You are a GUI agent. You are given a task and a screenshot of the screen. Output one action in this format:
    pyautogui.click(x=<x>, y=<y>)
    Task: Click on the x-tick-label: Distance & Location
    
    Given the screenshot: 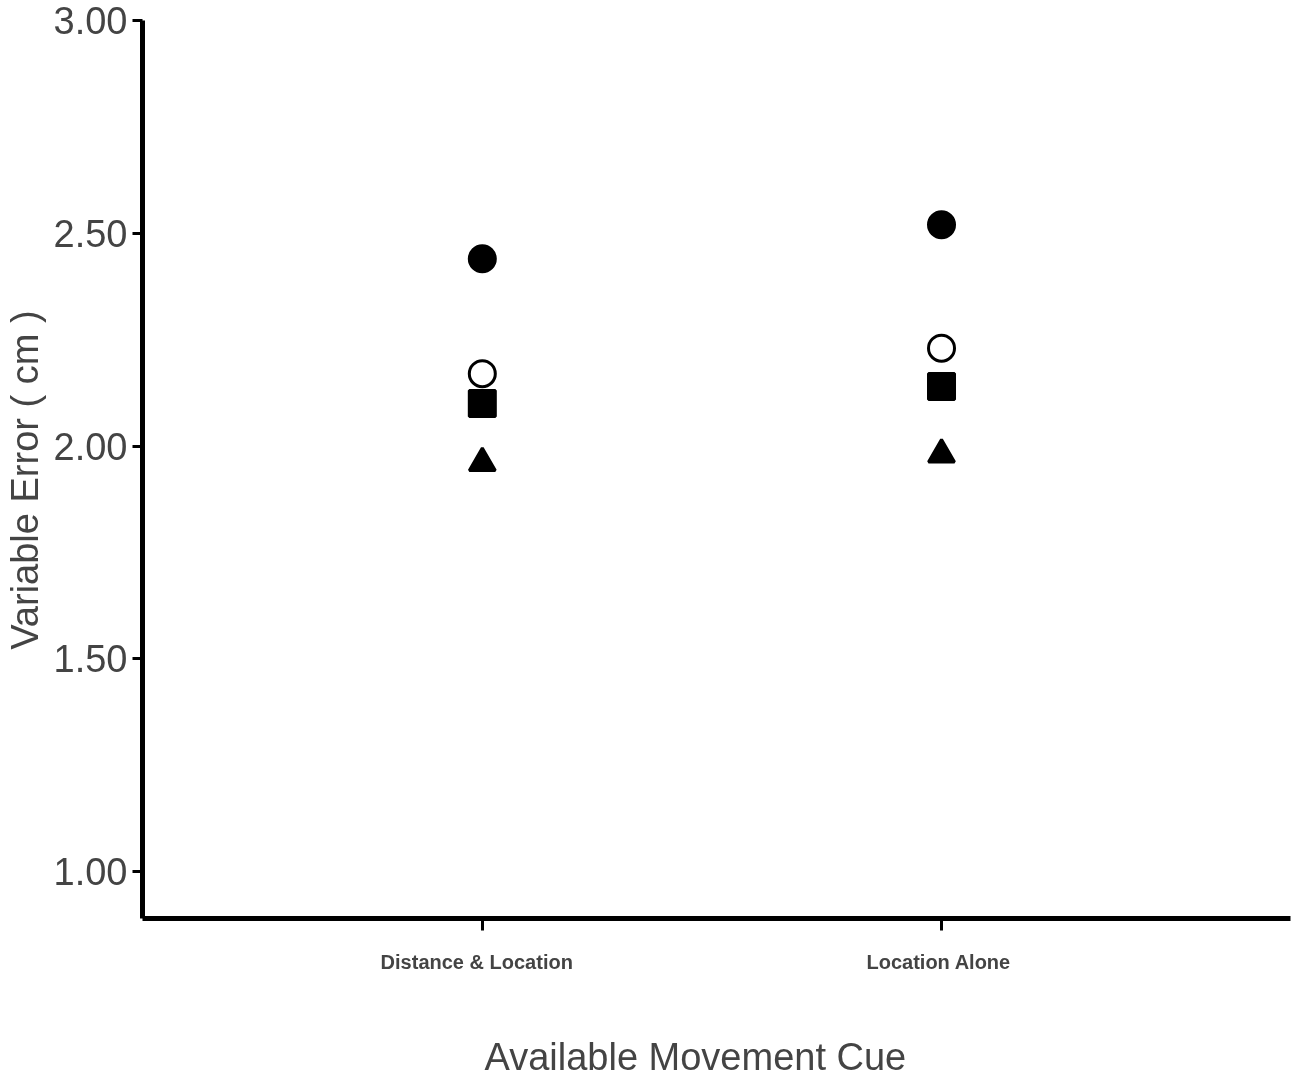 What is the action you would take?
    pyautogui.click(x=476, y=961)
    